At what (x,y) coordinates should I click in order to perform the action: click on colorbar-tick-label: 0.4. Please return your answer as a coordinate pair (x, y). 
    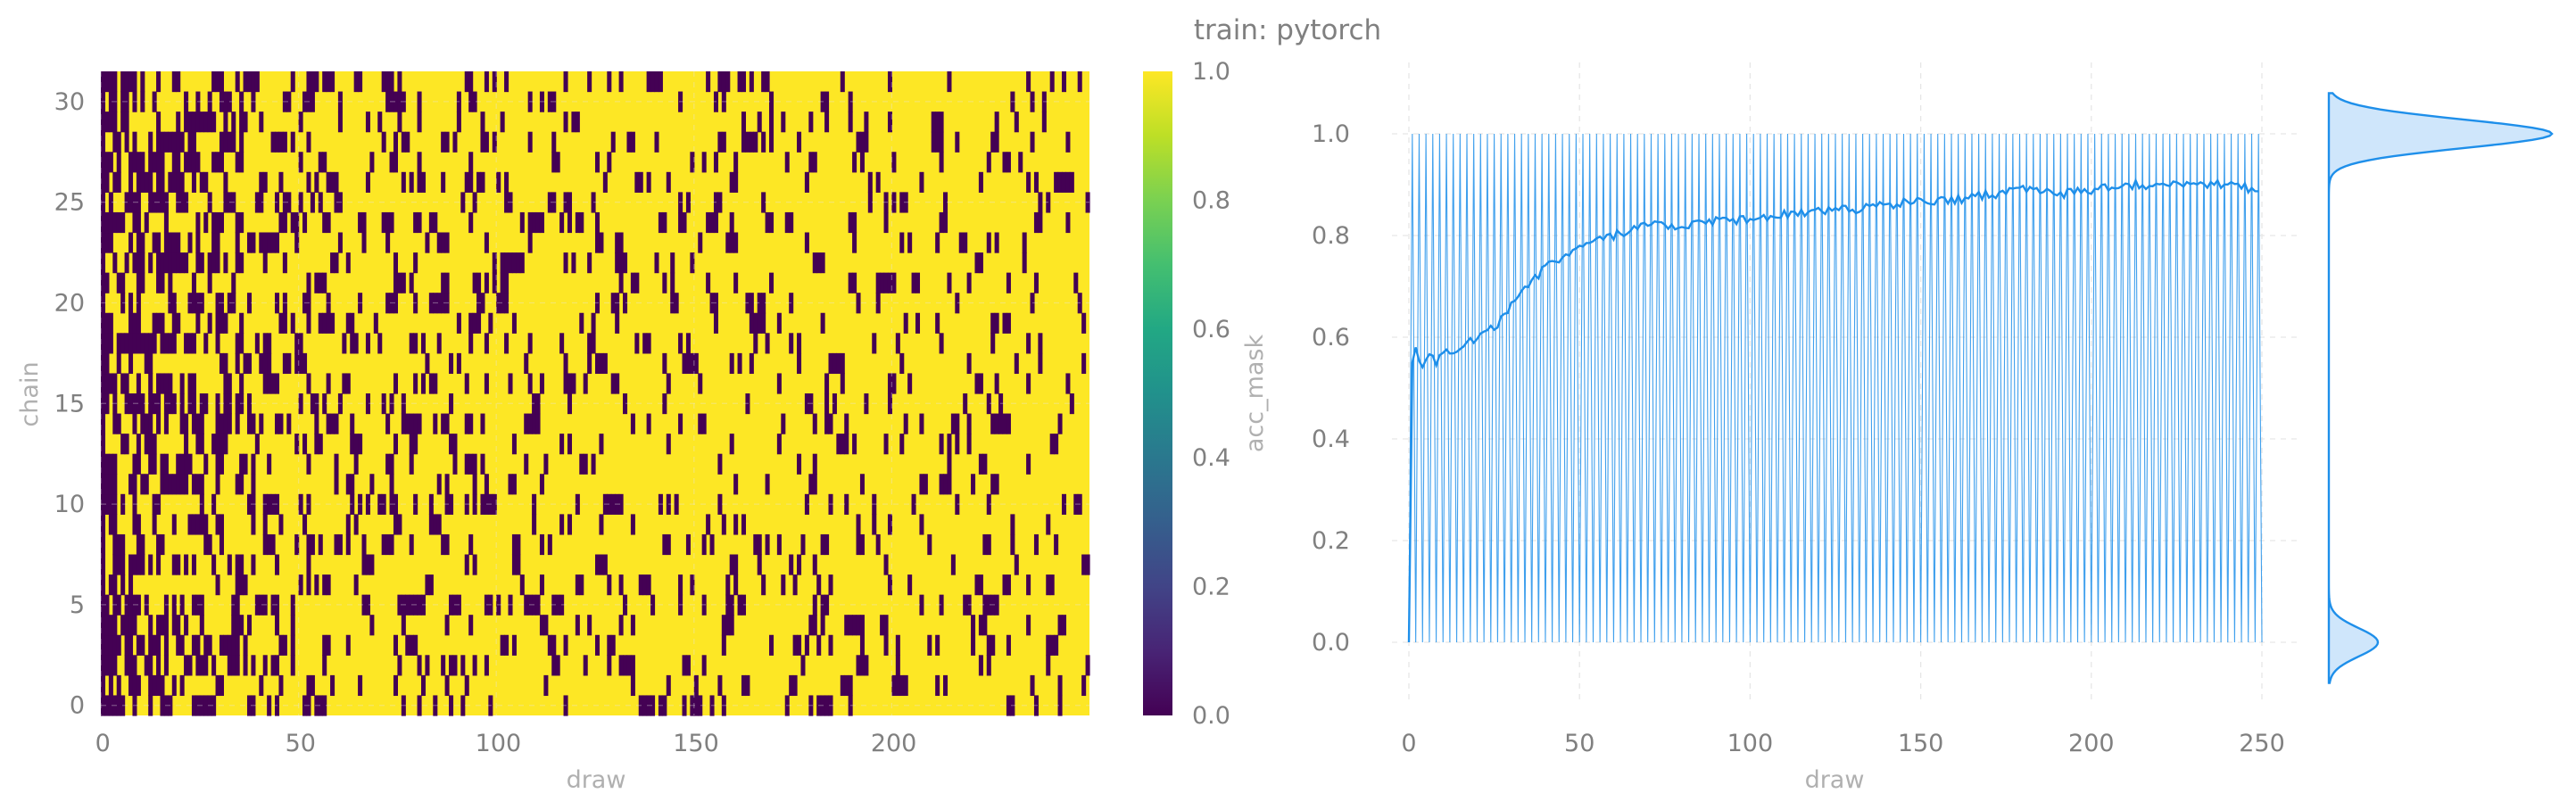
    Looking at the image, I should click on (1211, 458).